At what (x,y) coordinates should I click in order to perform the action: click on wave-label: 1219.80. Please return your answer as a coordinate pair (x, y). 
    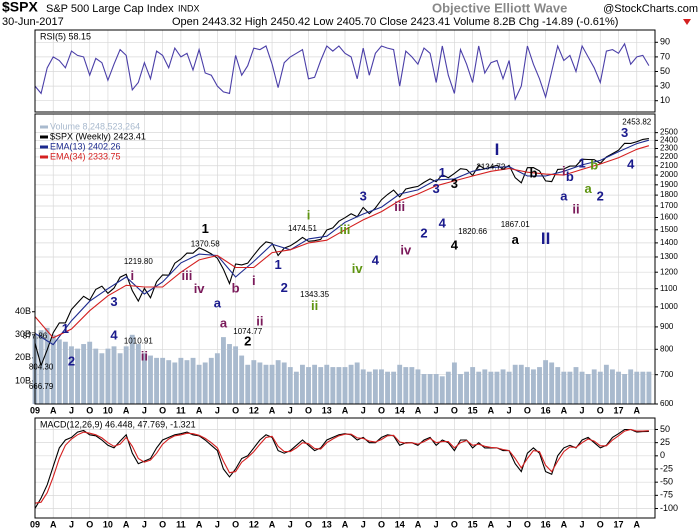
    Looking at the image, I should click on (138, 261).